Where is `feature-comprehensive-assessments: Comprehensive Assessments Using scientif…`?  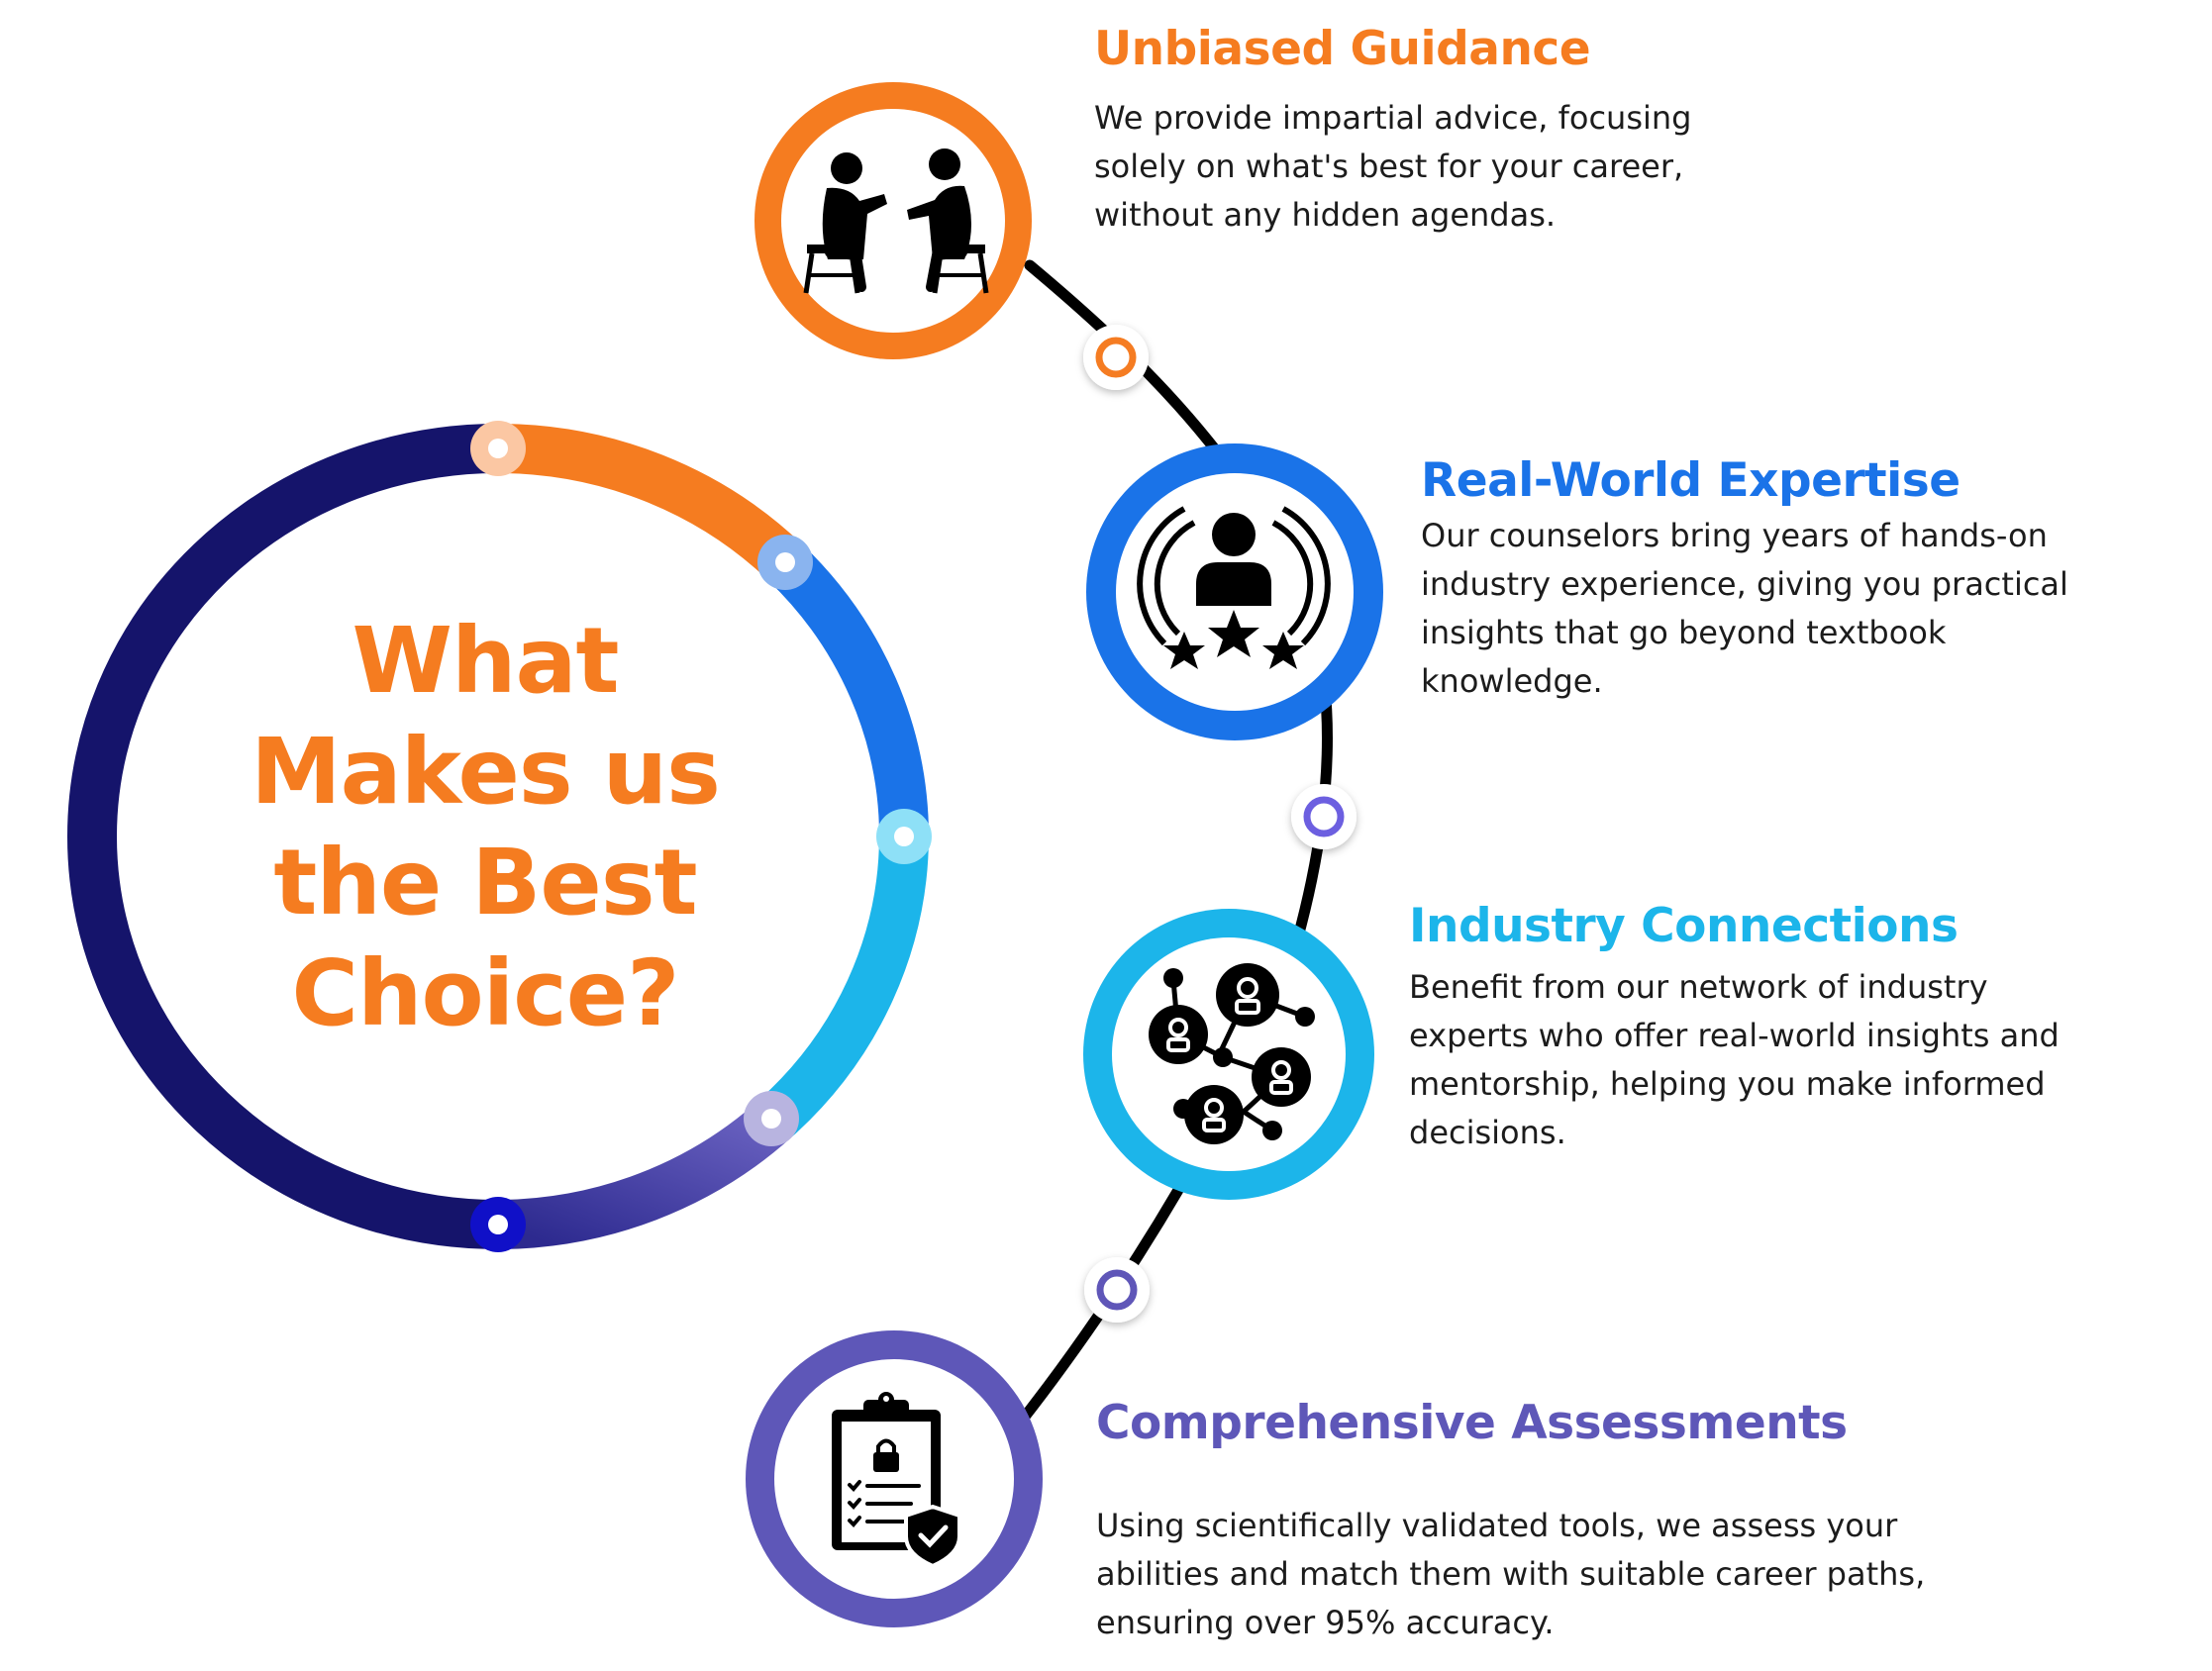
feature-comprehensive-assessments: Comprehensive Assessments Using scientif… is located at coordinates (1510, 1521).